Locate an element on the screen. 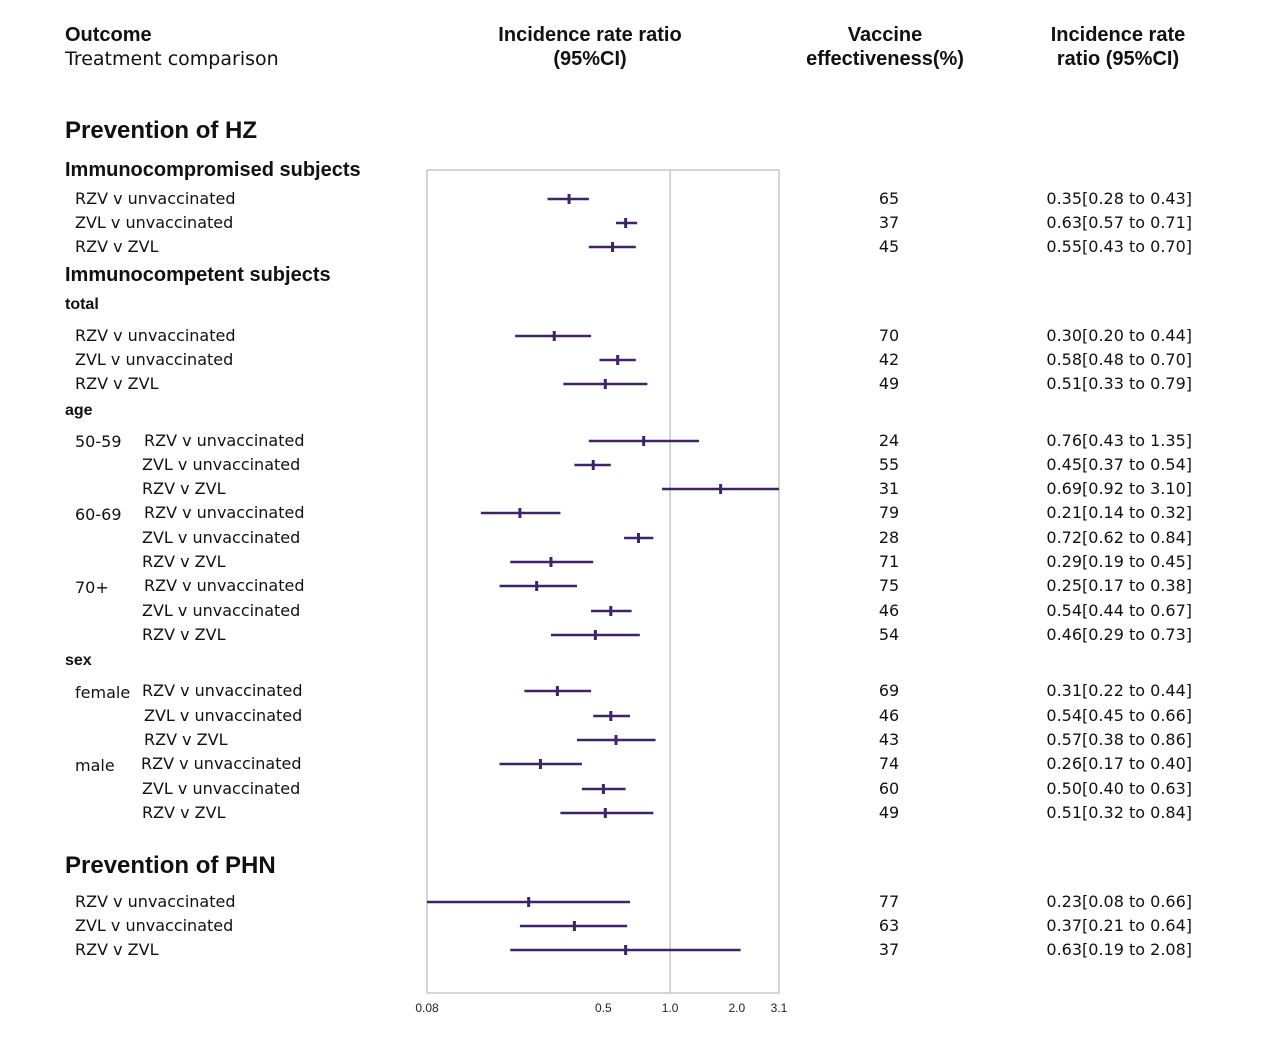 Image resolution: width=1264 pixels, height=1039 pixels. vaccine-effectiveness-value: 69 is located at coordinates (889, 690).